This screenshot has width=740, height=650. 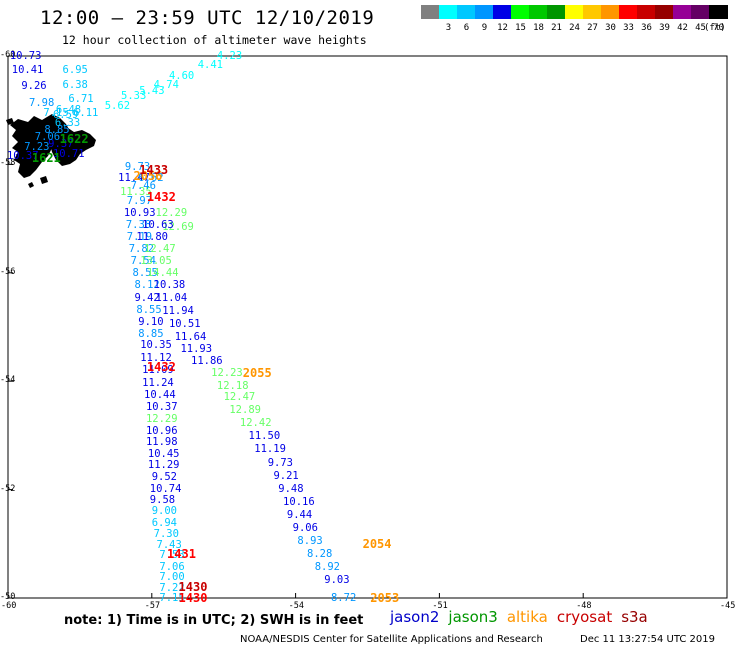 I want to click on lat-tick-label: -60, so click(x=8, y=55).